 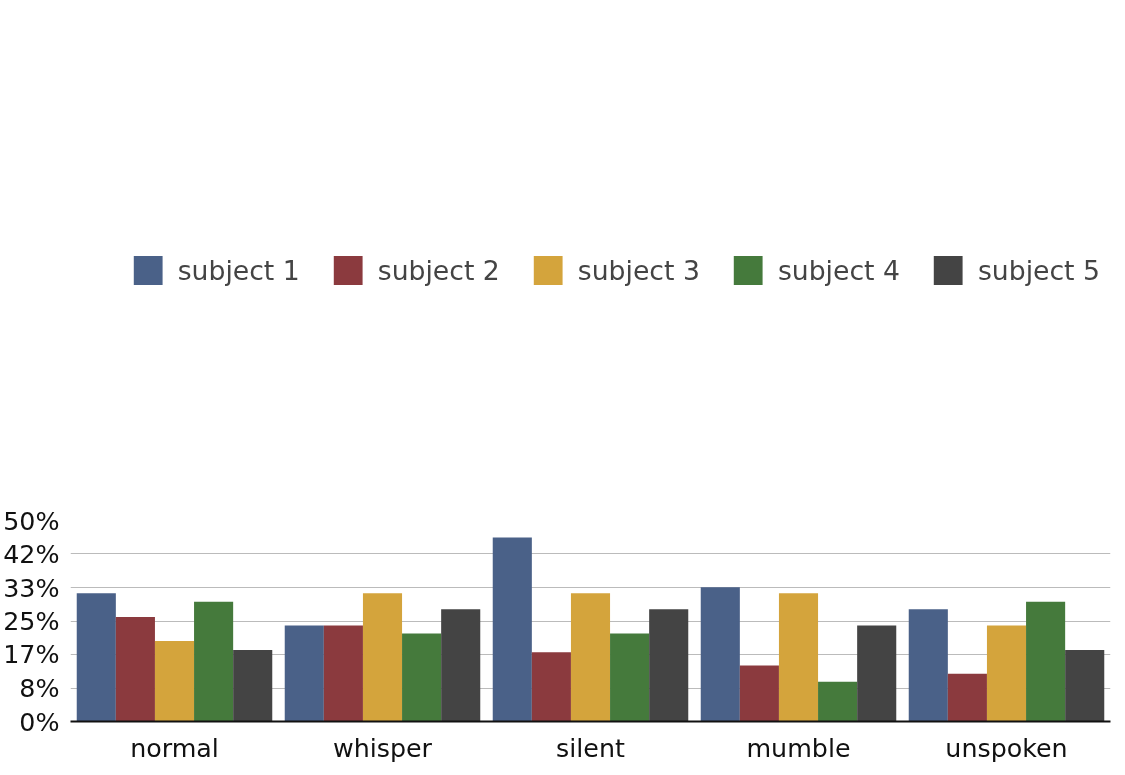 What do you see at coordinates (438, 270) in the screenshot?
I see `legend-label: subject 2` at bounding box center [438, 270].